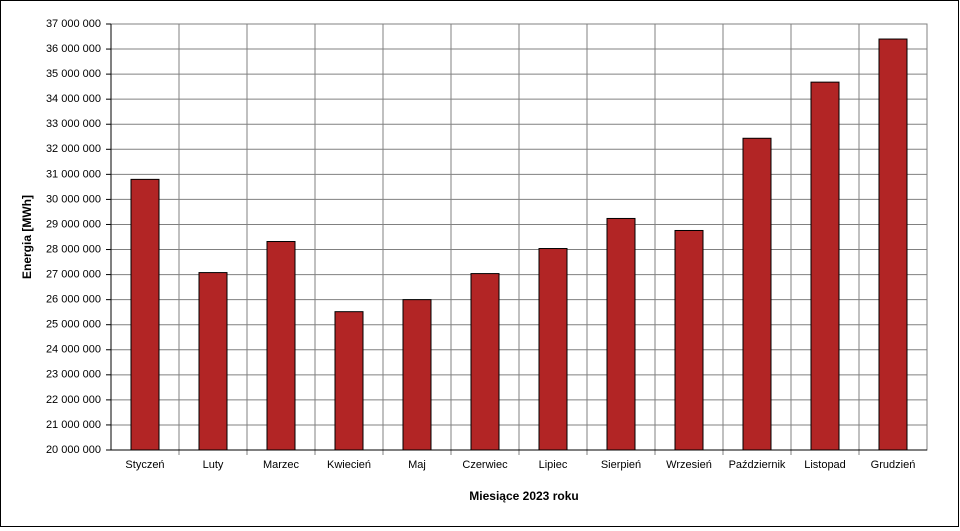 The width and height of the screenshot is (960, 531). Describe the element at coordinates (893, 465) in the screenshot. I see `x-tick-label: Grudzień` at that location.